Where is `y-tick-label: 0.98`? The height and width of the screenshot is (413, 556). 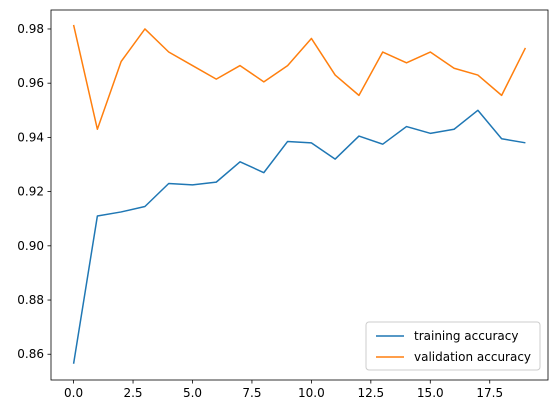
y-tick-label: 0.98 is located at coordinates (30, 29).